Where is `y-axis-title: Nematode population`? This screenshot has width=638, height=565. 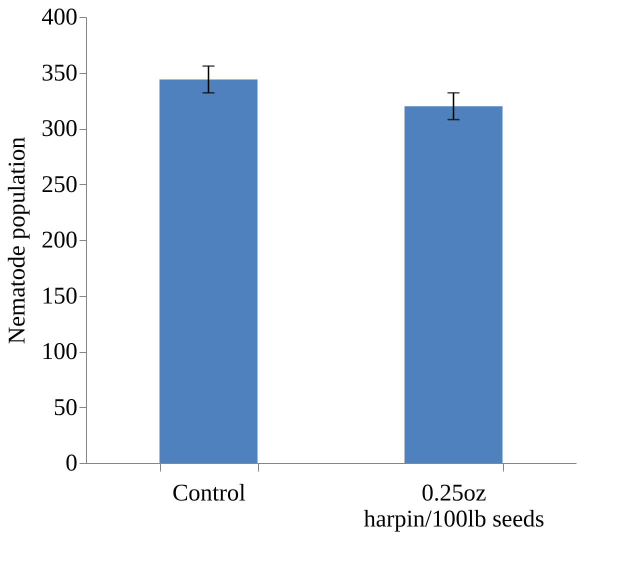 y-axis-title: Nematode population is located at coordinates (17, 240).